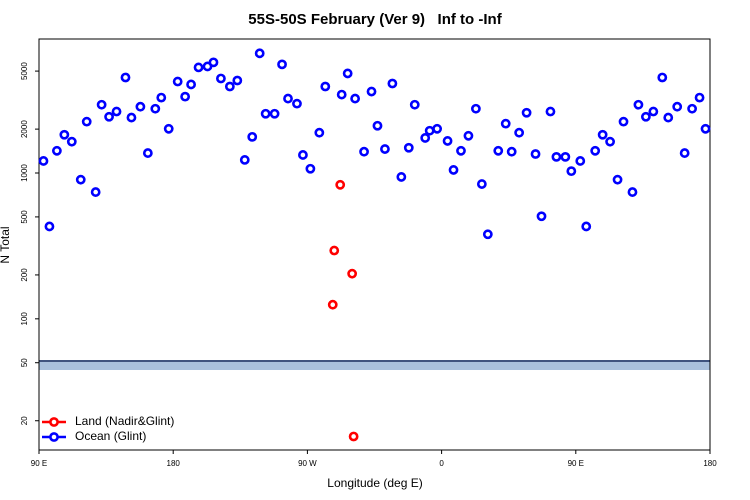  Describe the element at coordinates (24, 217) in the screenshot. I see `y-tick-label: 500` at that location.